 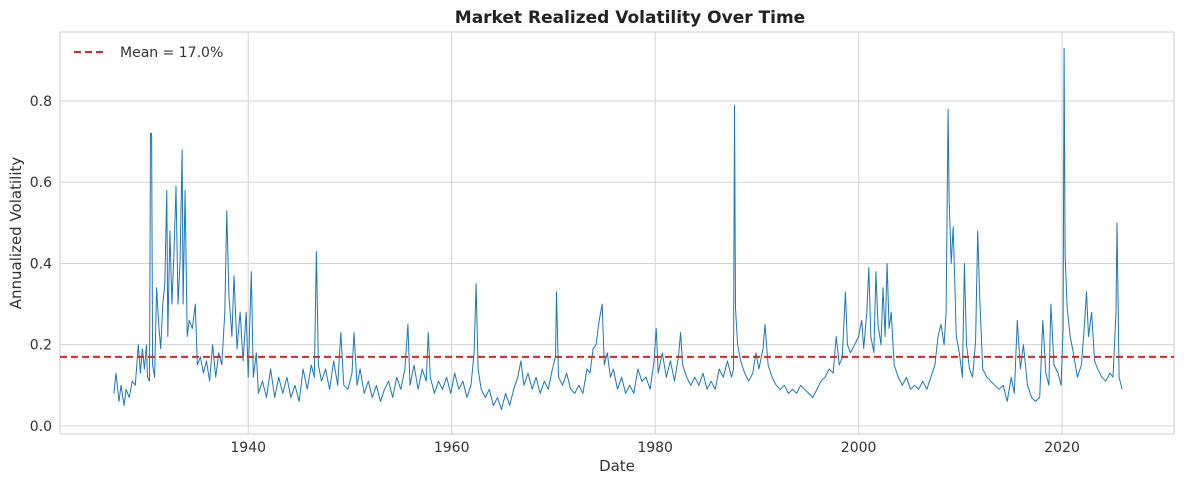 I want to click on x-axis-title: Date, so click(x=617, y=466).